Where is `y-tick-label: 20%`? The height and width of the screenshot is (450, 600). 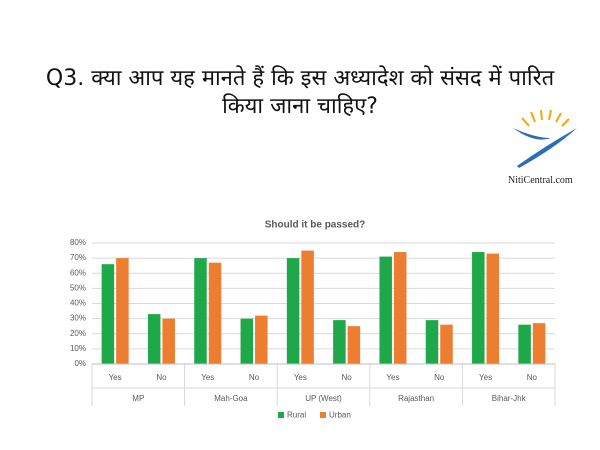 y-tick-label: 20% is located at coordinates (78, 333).